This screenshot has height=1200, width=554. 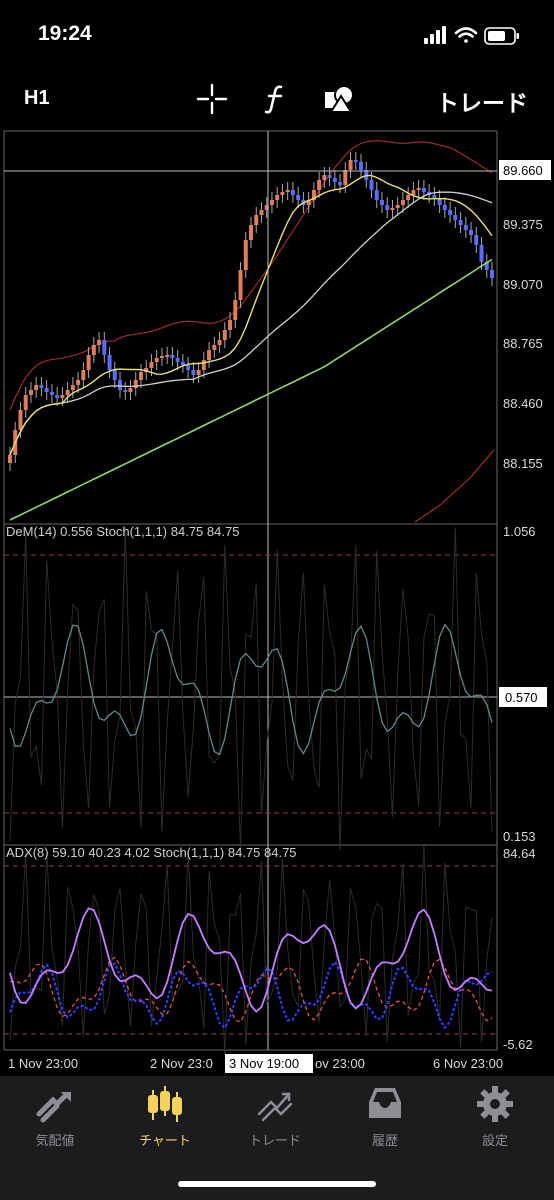 What do you see at coordinates (519, 531) in the screenshot?
I see `dem-axis-top: 1.056` at bounding box center [519, 531].